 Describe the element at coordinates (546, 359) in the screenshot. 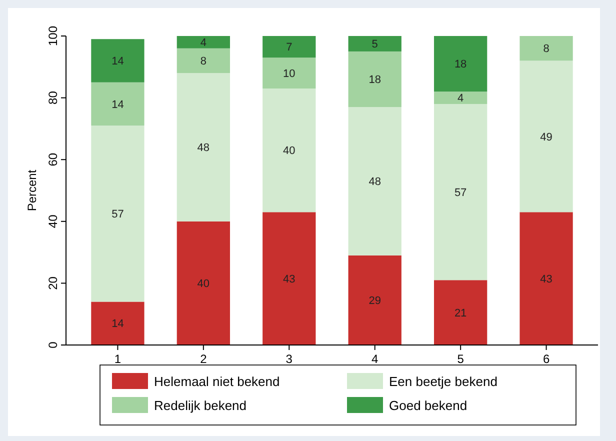

I see `x-tick-label: 6` at that location.